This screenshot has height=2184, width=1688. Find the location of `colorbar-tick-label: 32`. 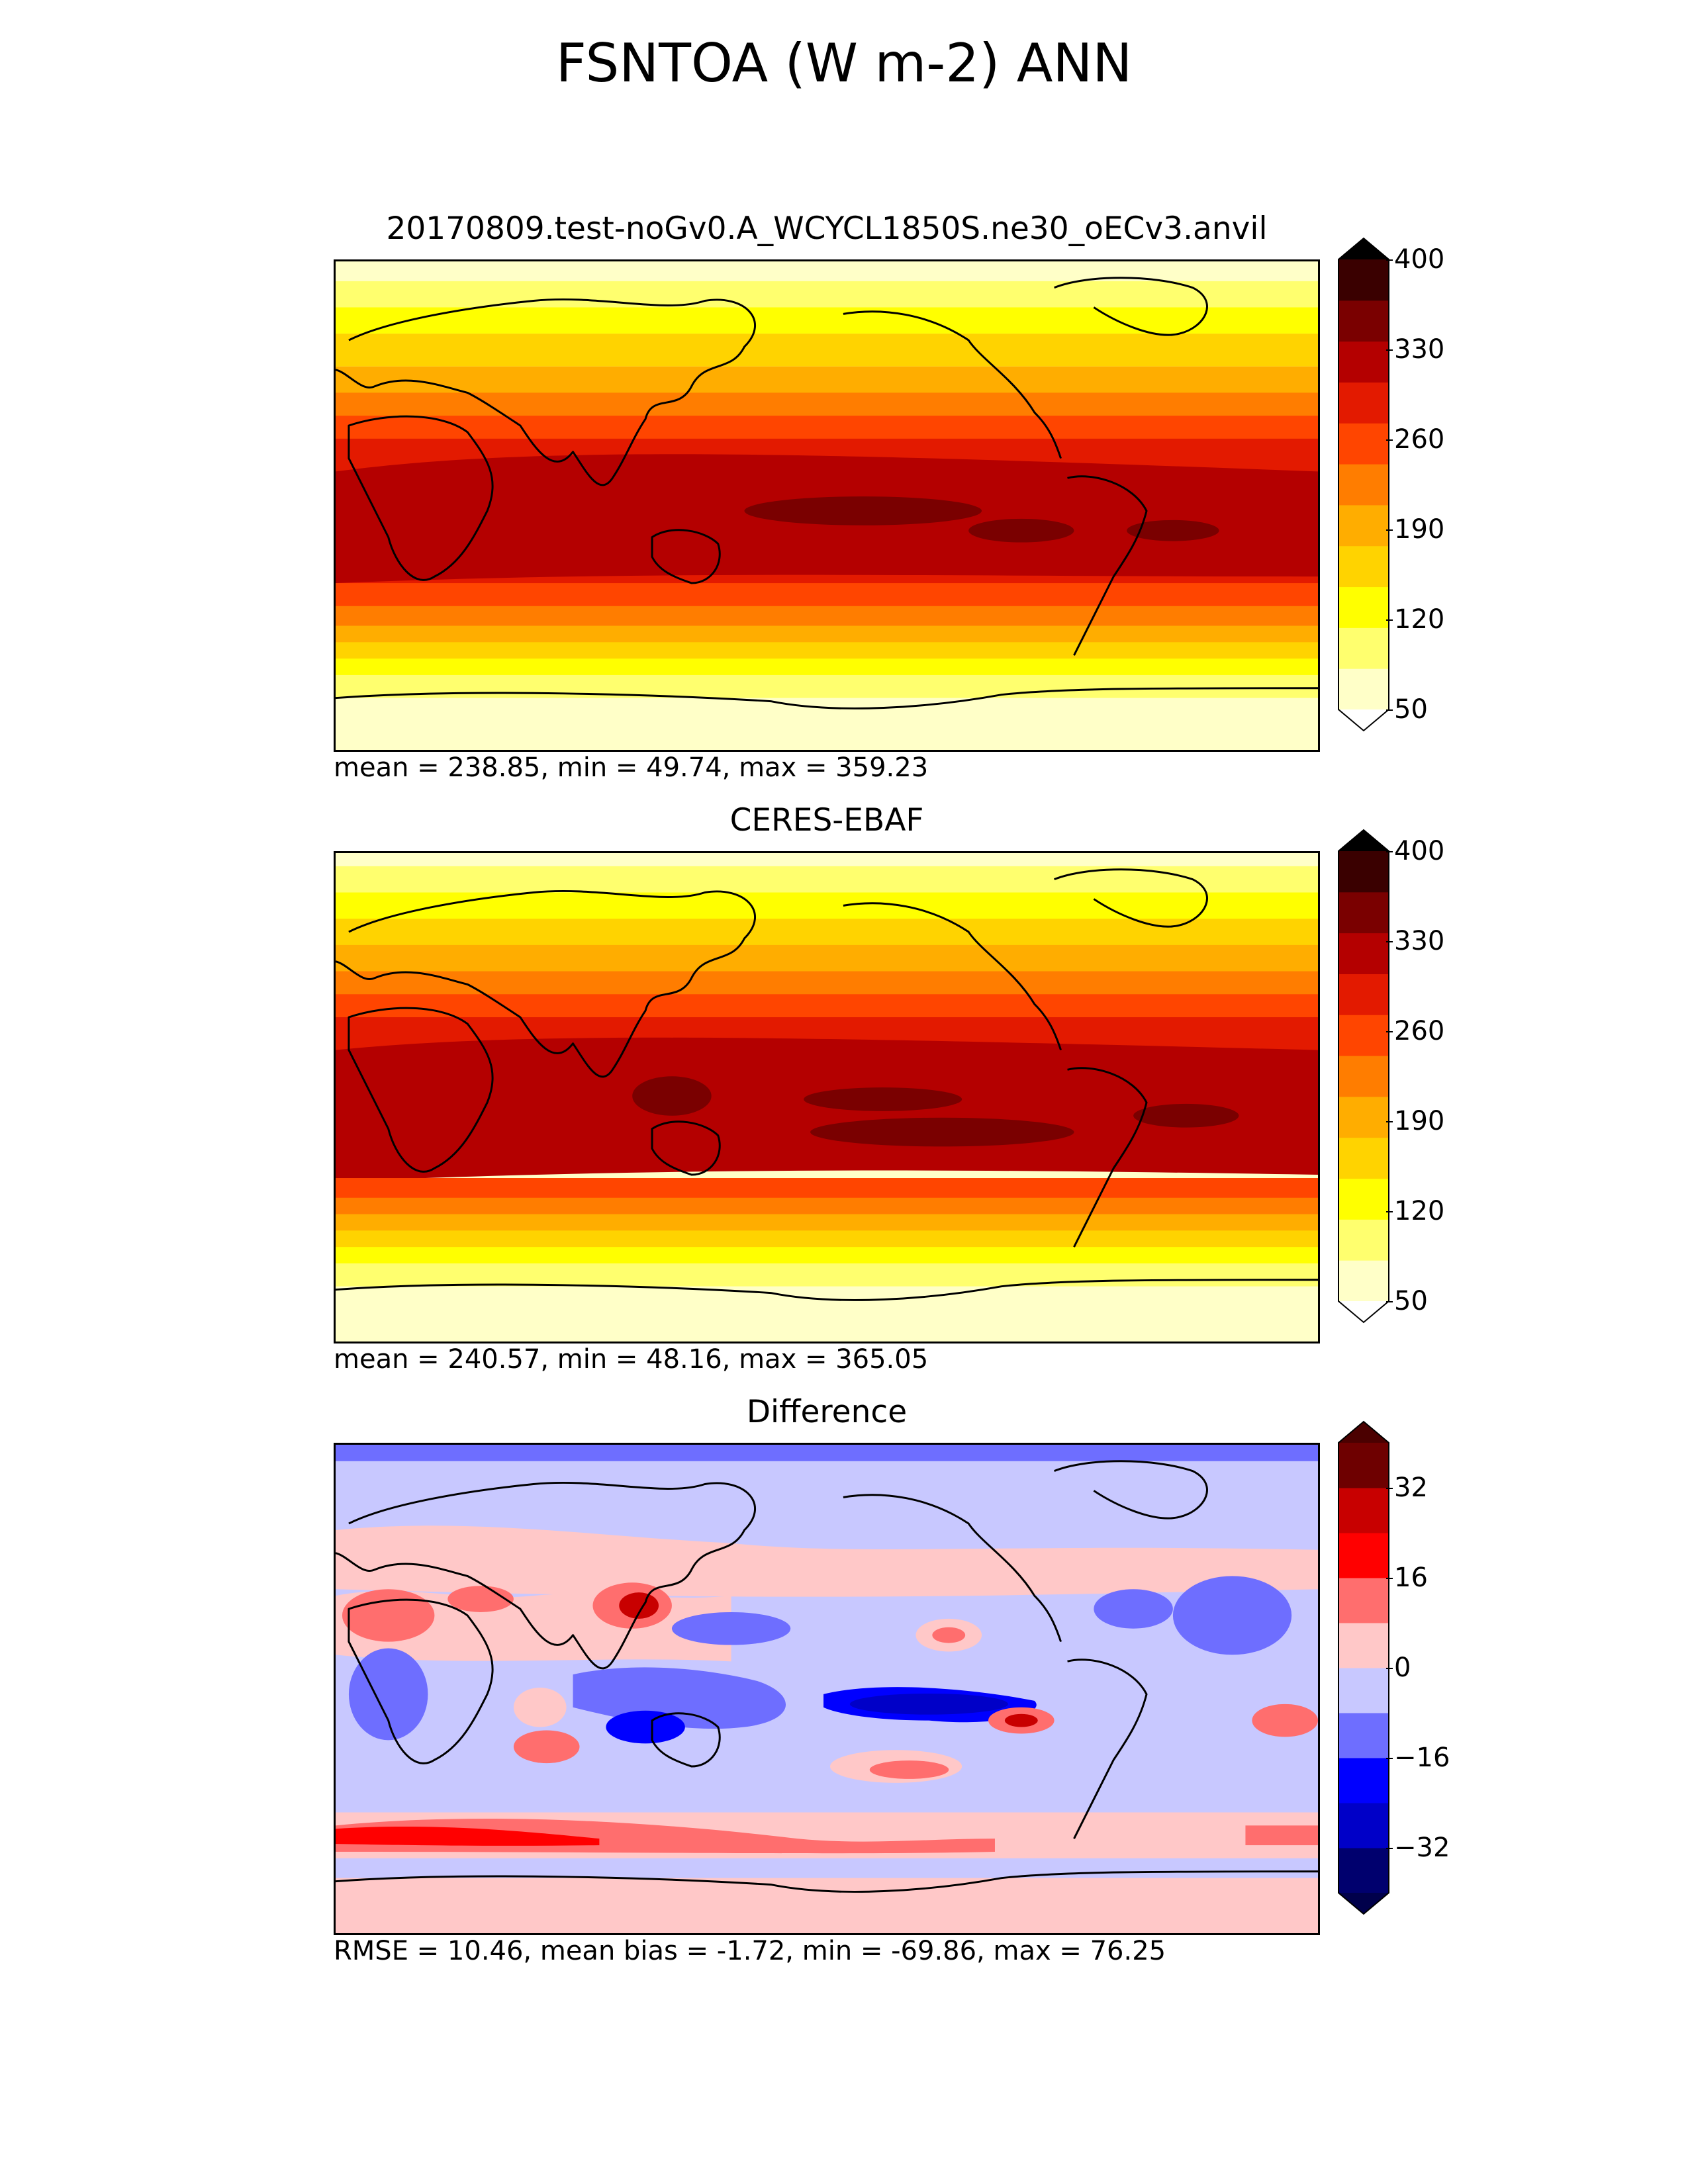

colorbar-tick-label: 32 is located at coordinates (1407, 1488).